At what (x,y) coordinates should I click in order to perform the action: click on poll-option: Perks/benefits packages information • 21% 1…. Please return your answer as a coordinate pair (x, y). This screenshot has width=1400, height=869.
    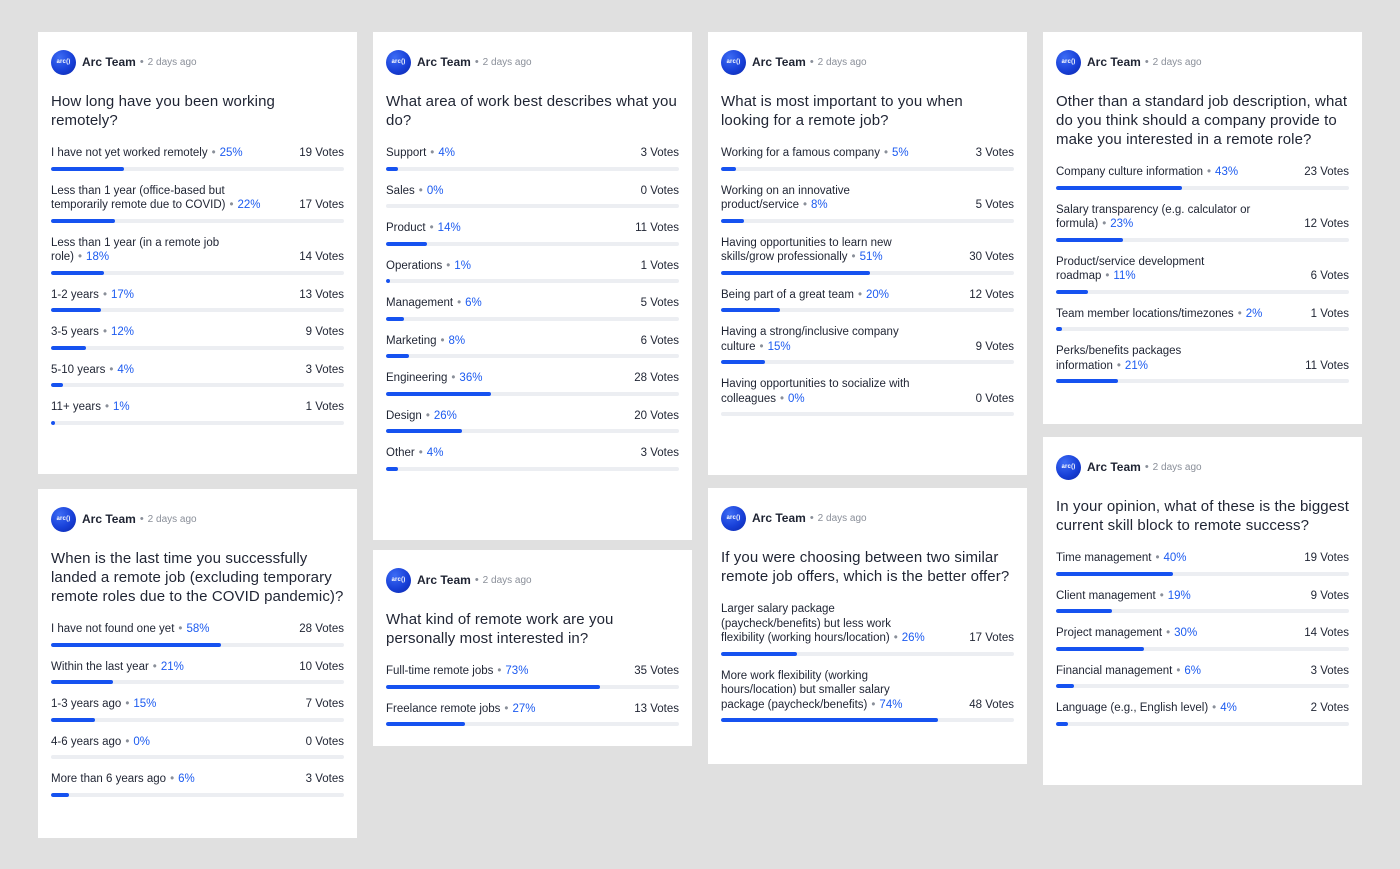
    Looking at the image, I should click on (1202, 370).